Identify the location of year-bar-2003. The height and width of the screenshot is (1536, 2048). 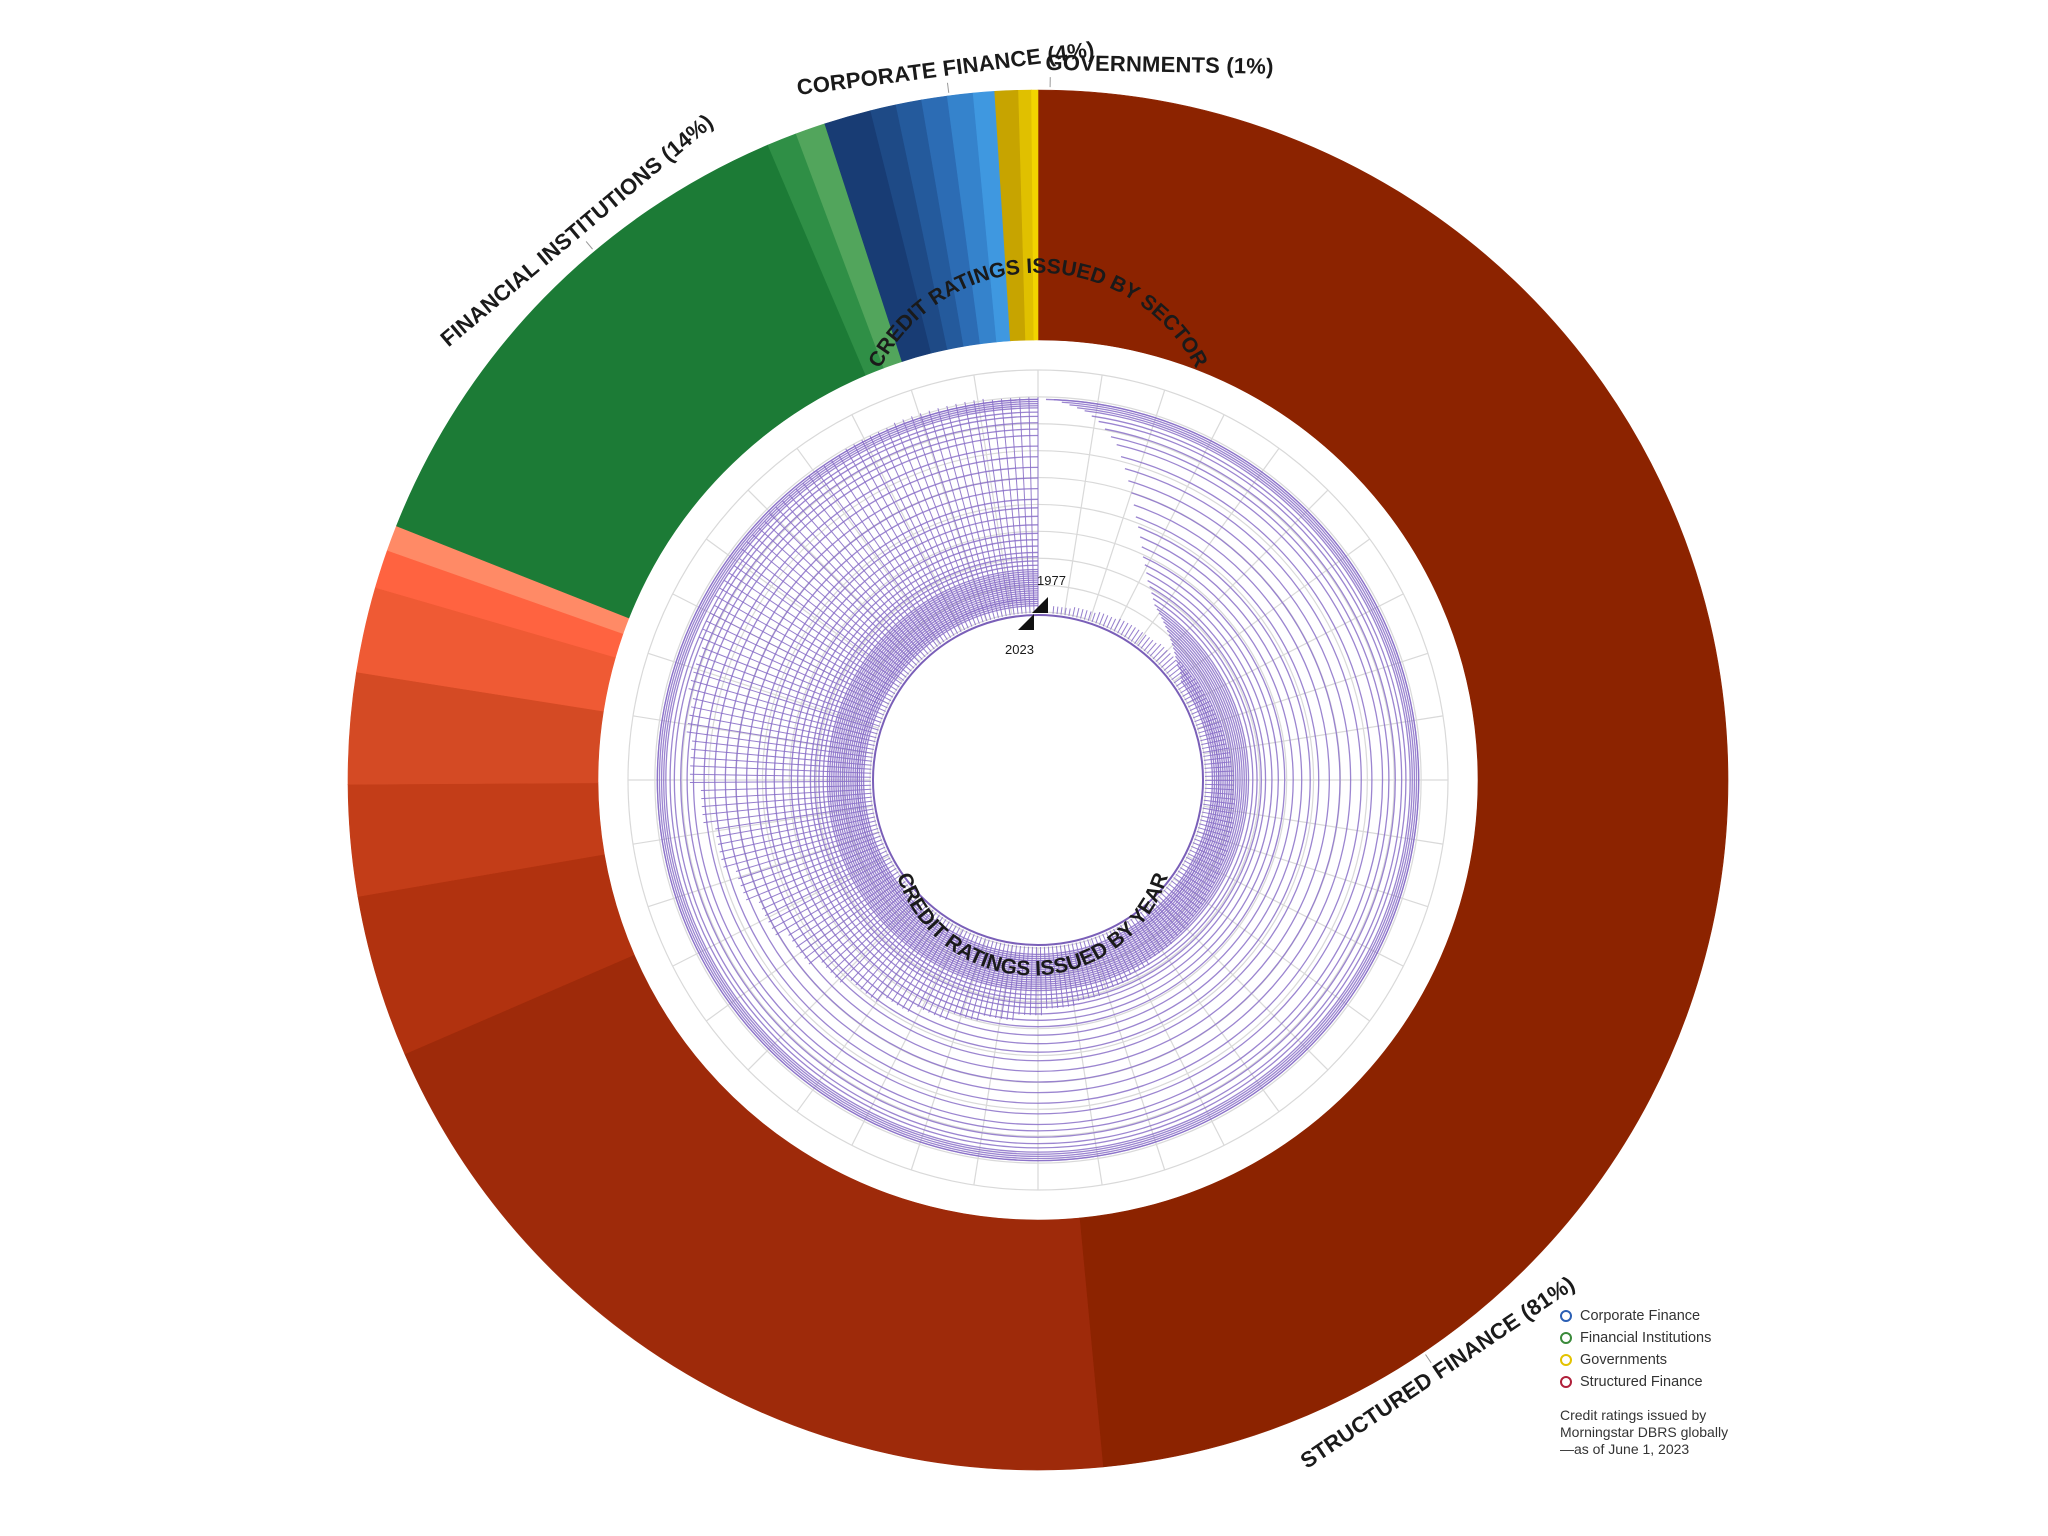
(1038, 780).